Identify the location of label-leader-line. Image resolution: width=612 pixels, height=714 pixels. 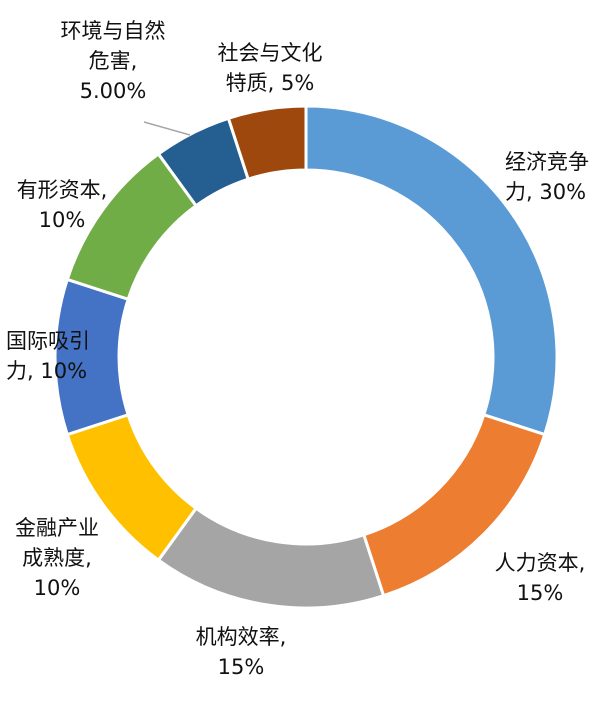
(167, 128).